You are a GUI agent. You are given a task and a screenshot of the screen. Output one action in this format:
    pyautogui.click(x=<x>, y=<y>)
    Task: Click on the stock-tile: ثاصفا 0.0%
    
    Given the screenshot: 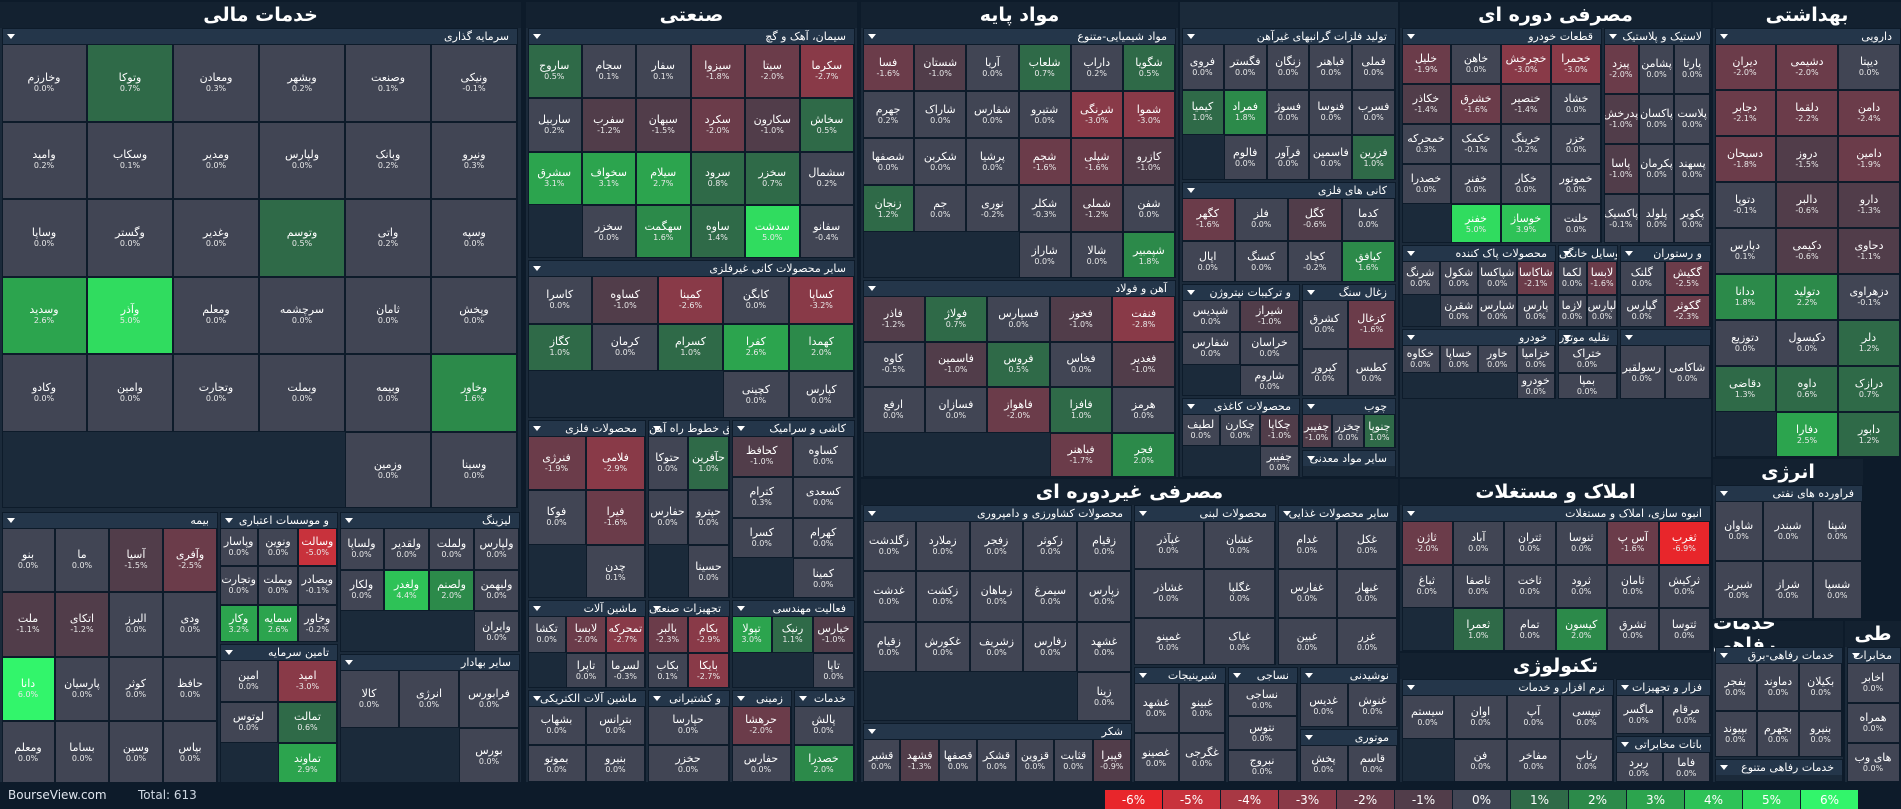 What is the action you would take?
    pyautogui.click(x=1478, y=586)
    